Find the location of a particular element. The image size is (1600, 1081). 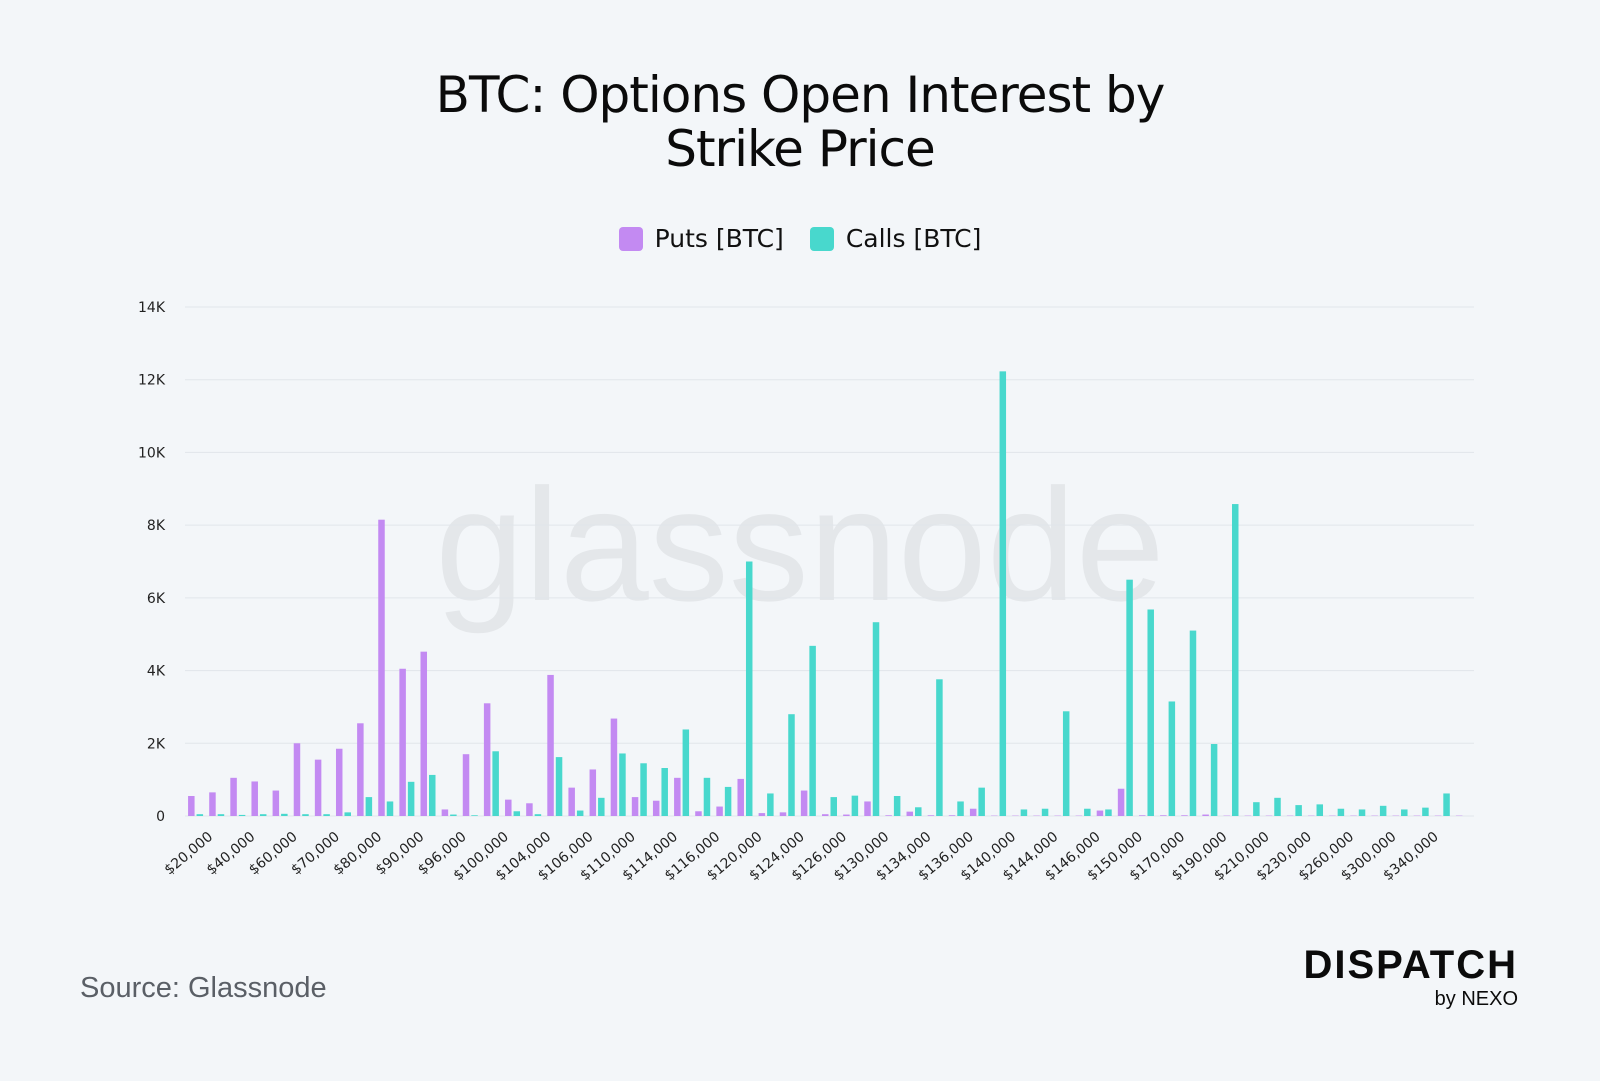

y-tick-label: 4K is located at coordinates (156, 672).